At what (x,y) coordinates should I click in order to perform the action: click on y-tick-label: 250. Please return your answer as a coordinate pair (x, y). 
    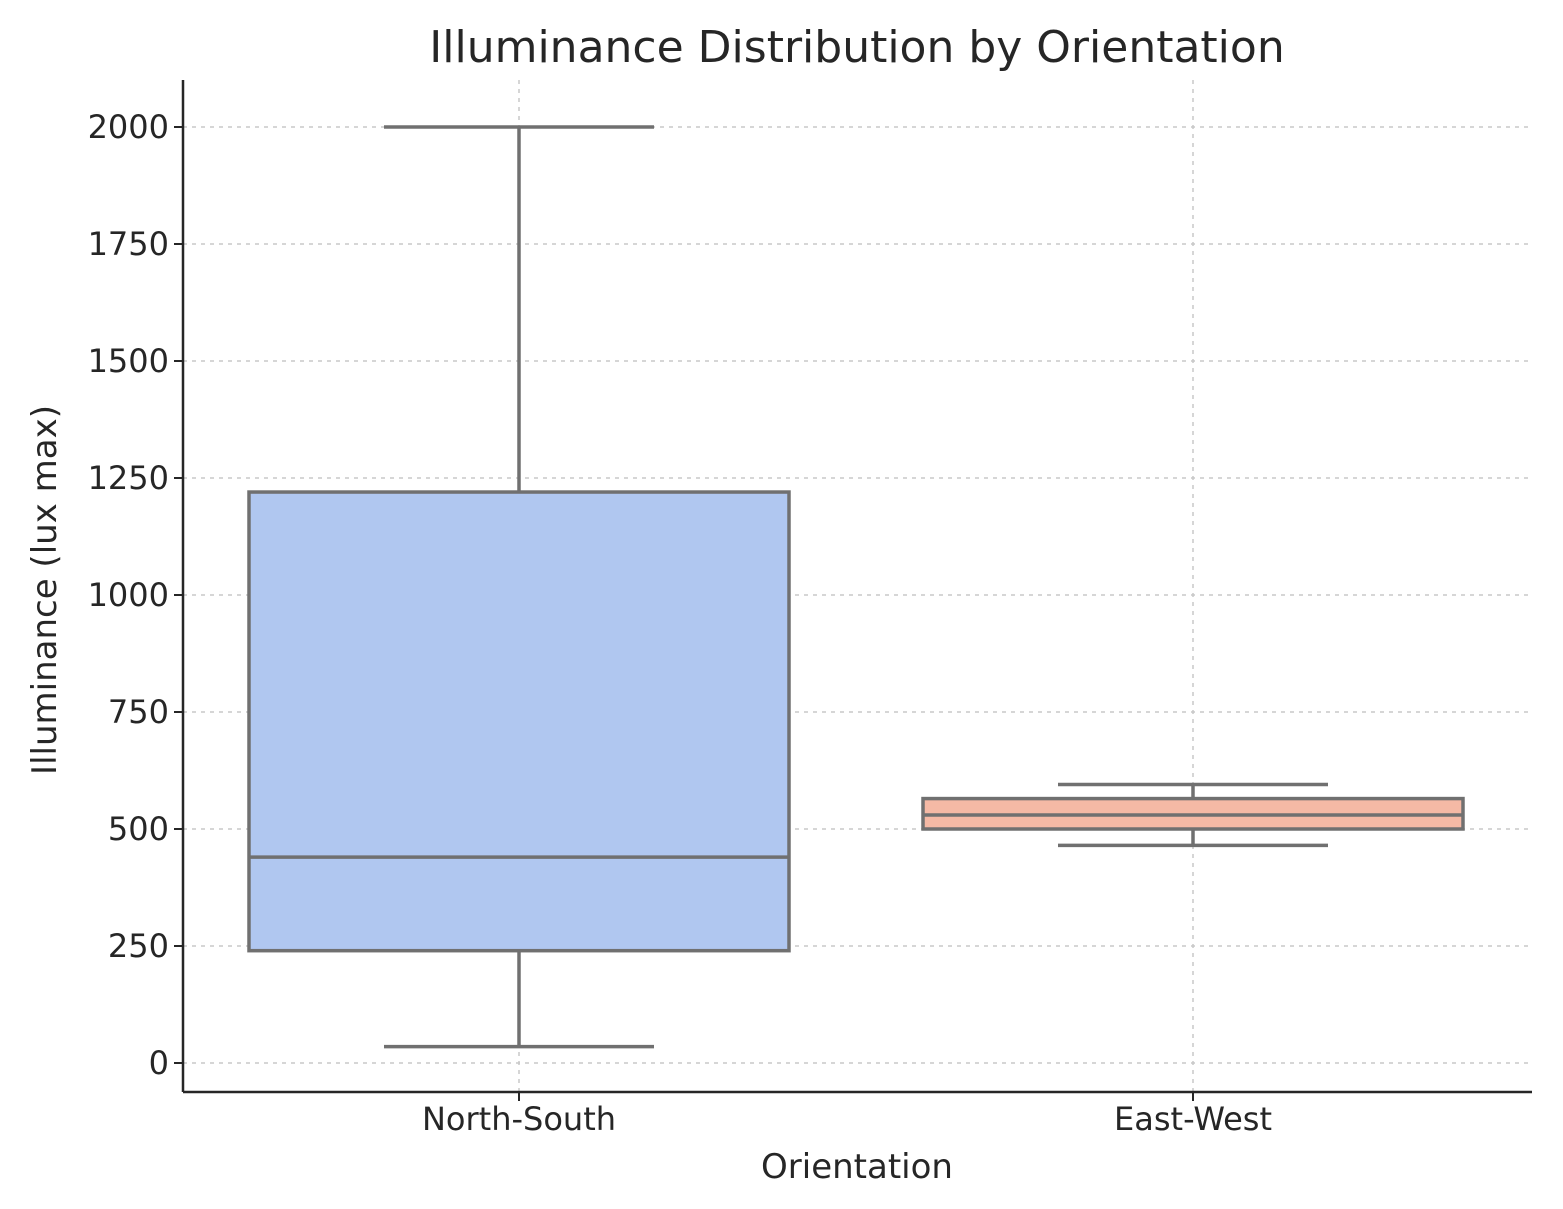
    Looking at the image, I should click on (138, 946).